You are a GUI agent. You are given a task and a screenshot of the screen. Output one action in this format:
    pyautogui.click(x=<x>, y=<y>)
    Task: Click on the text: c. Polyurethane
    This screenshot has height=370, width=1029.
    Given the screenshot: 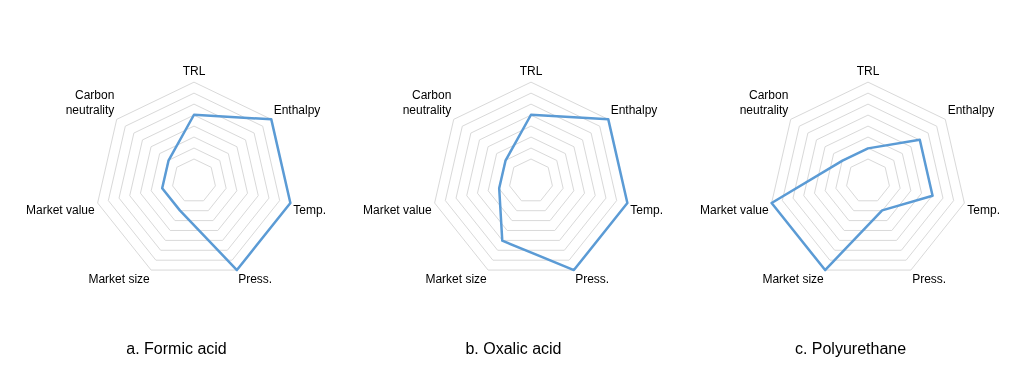 What is the action you would take?
    pyautogui.click(x=850, y=349)
    